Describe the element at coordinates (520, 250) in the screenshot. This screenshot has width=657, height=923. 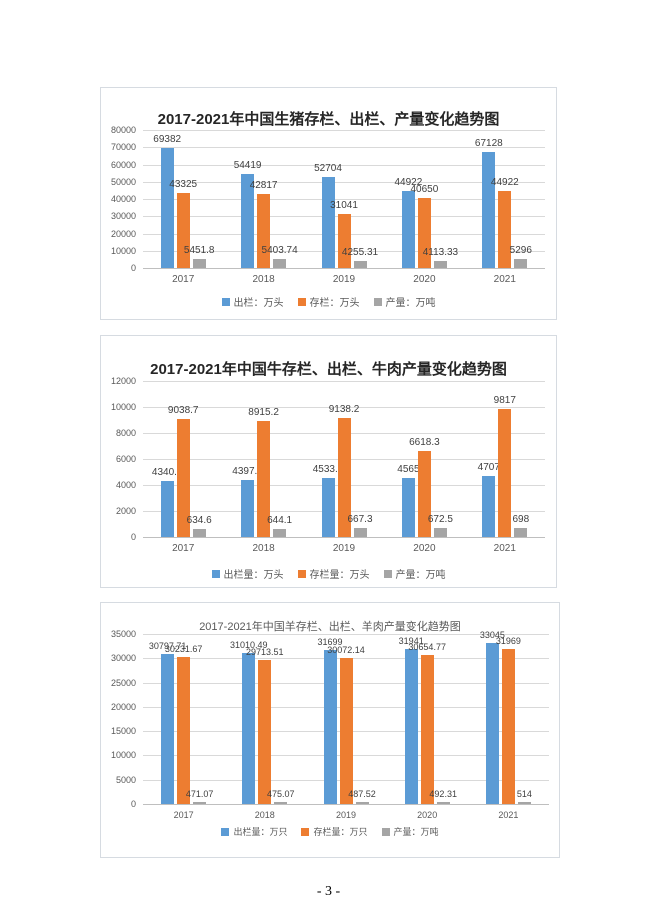
I see `data-label: 5296` at that location.